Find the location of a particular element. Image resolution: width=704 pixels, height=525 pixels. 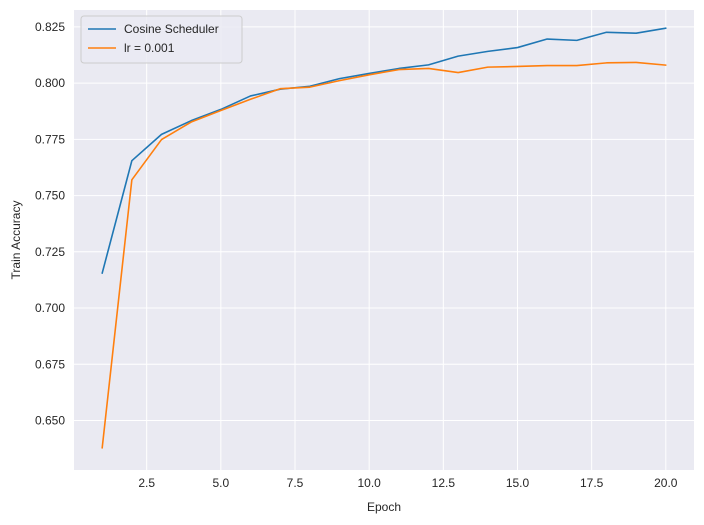

x-tick-label: 20.0 is located at coordinates (666, 483).